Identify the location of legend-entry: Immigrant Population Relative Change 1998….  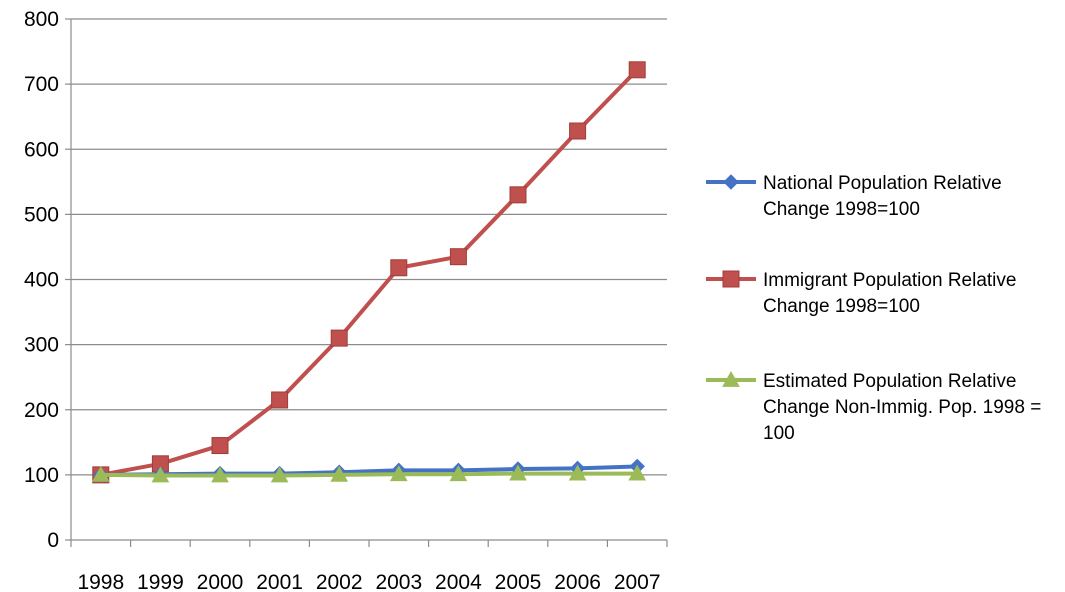
(861, 293).